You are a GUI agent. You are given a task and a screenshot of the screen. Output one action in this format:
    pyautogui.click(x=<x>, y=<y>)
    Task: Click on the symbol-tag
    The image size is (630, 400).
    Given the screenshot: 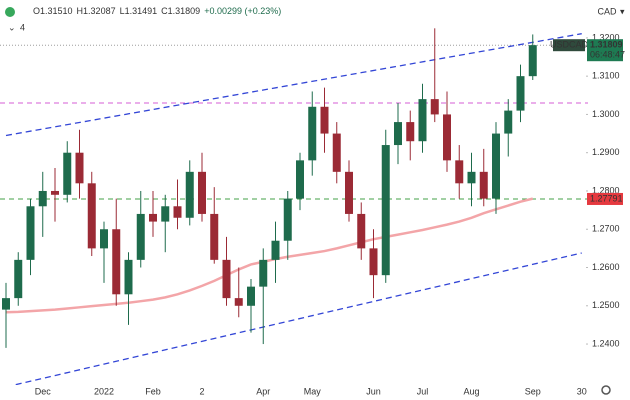 What is the action you would take?
    pyautogui.click(x=569, y=45)
    